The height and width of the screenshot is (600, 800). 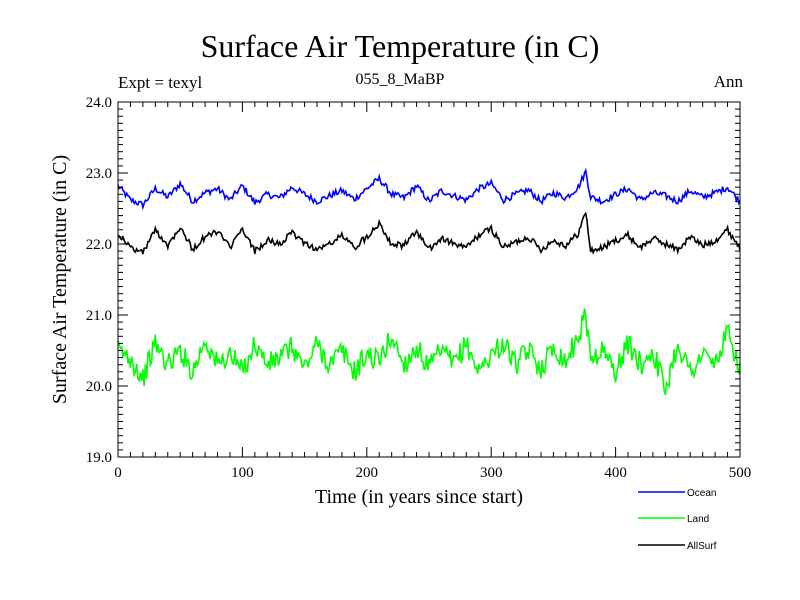 What do you see at coordinates (99, 174) in the screenshot?
I see `y-tick-label: 23.0` at bounding box center [99, 174].